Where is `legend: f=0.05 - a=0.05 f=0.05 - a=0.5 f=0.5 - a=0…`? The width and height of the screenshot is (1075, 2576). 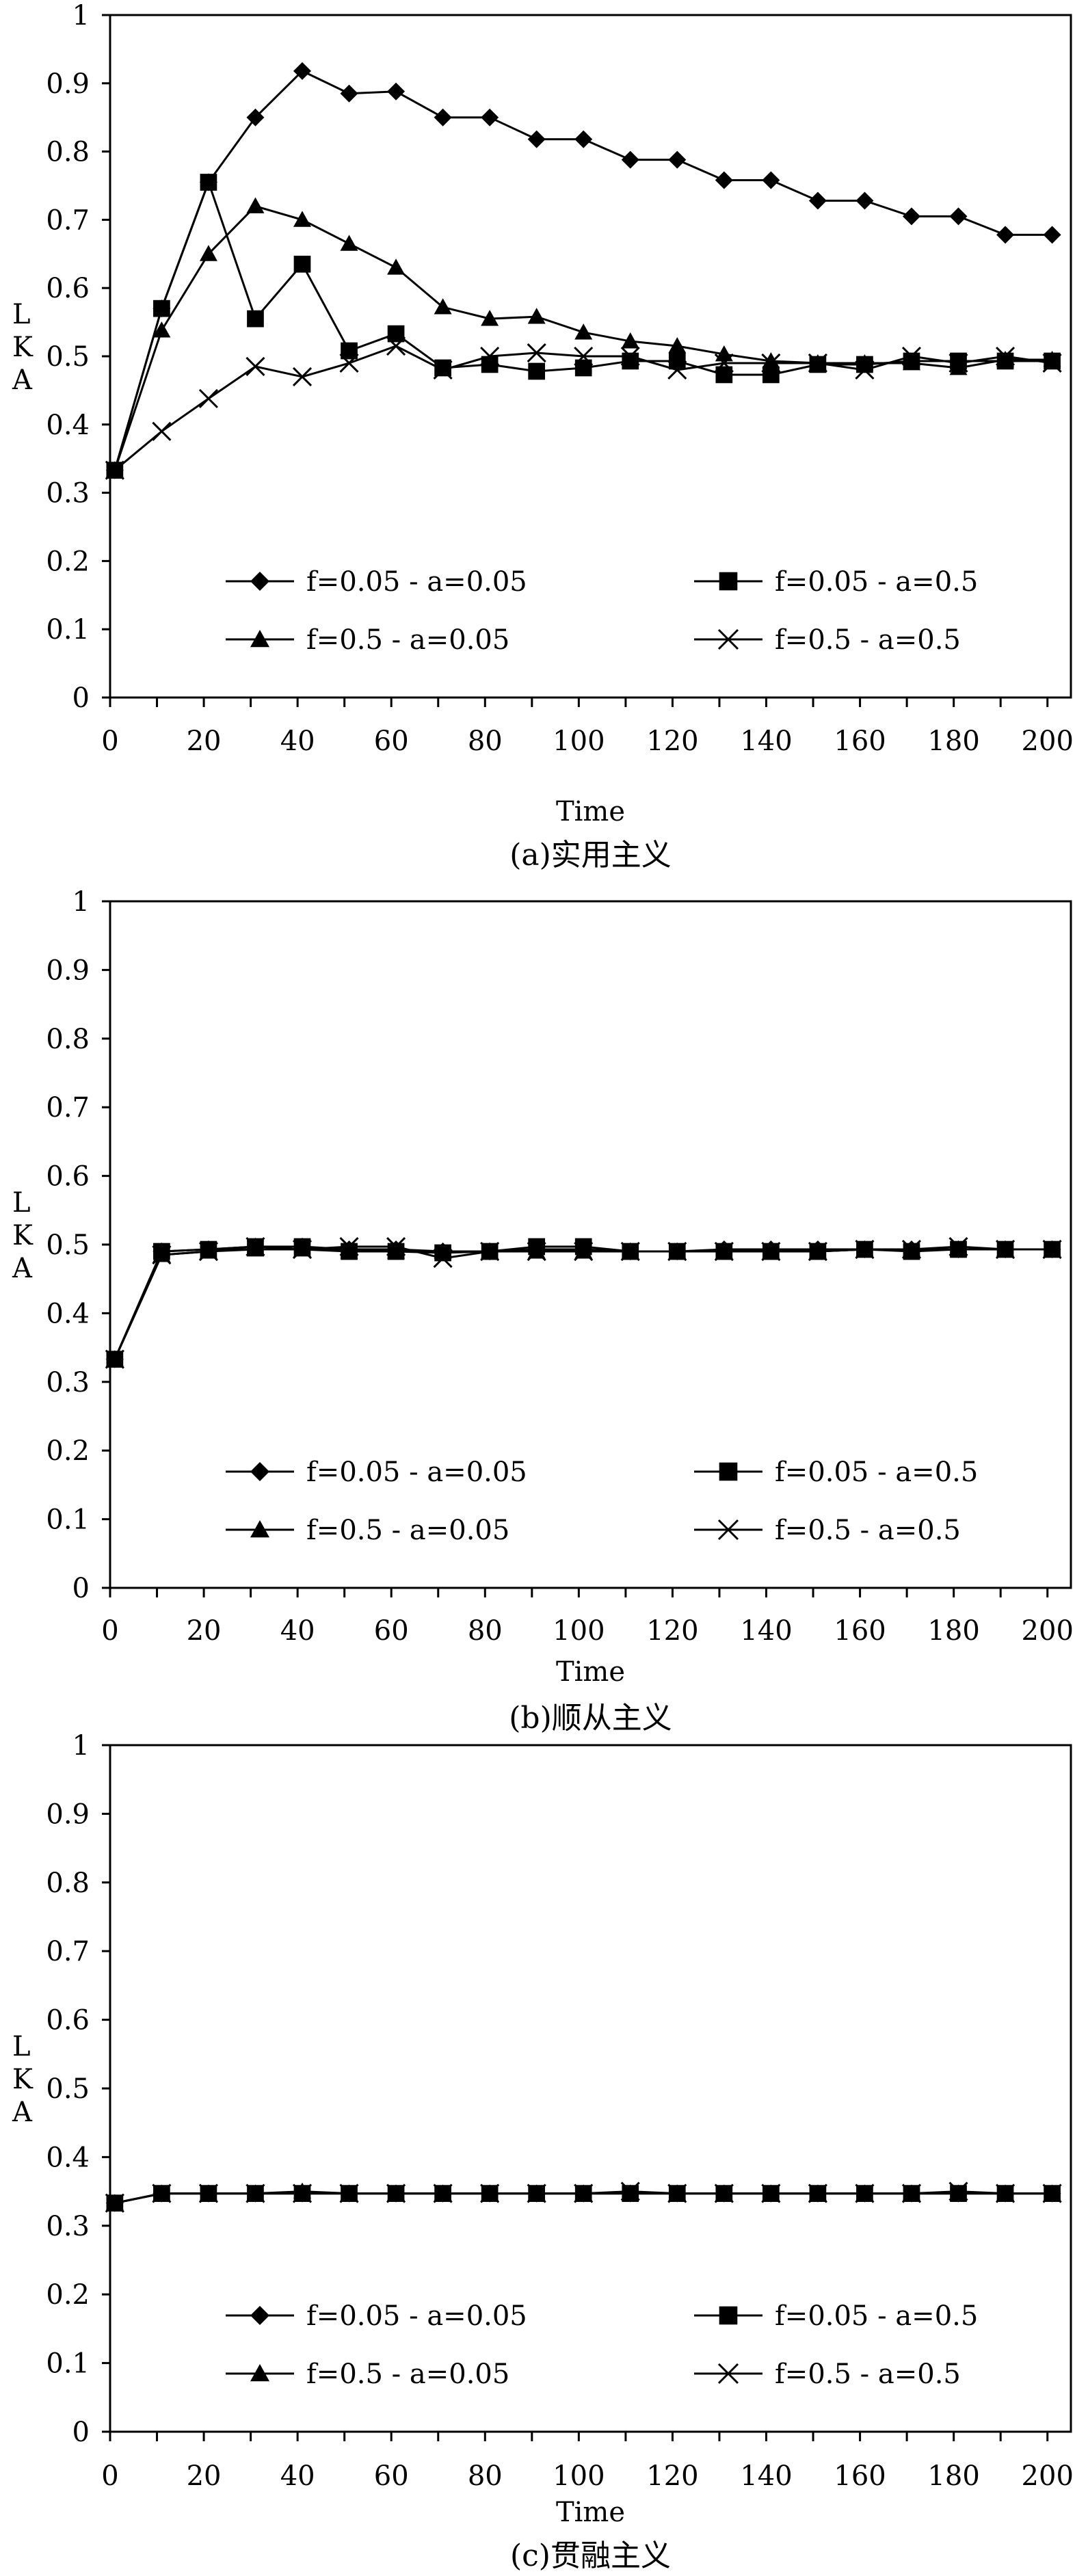 legend: f=0.05 - a=0.05 f=0.05 - a=0.5 f=0.5 - a=0… is located at coordinates (602, 2345).